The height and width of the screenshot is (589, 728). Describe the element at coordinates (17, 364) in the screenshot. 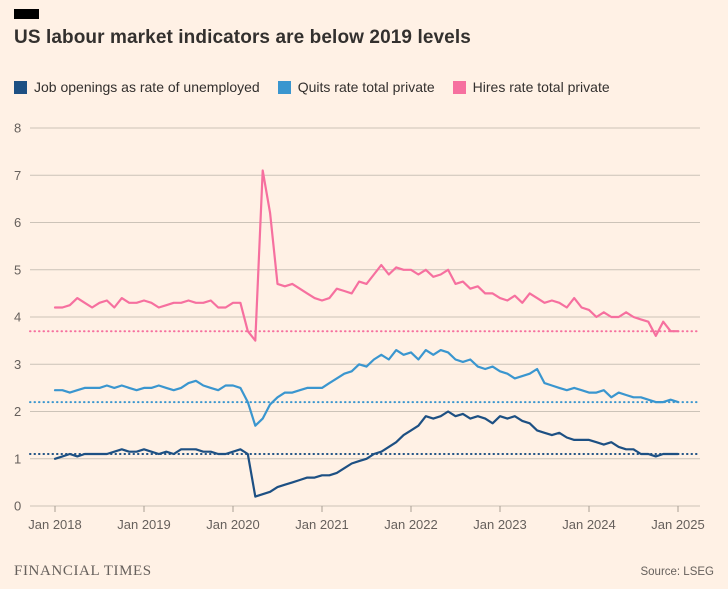

I see `y-tick-label: 3` at that location.